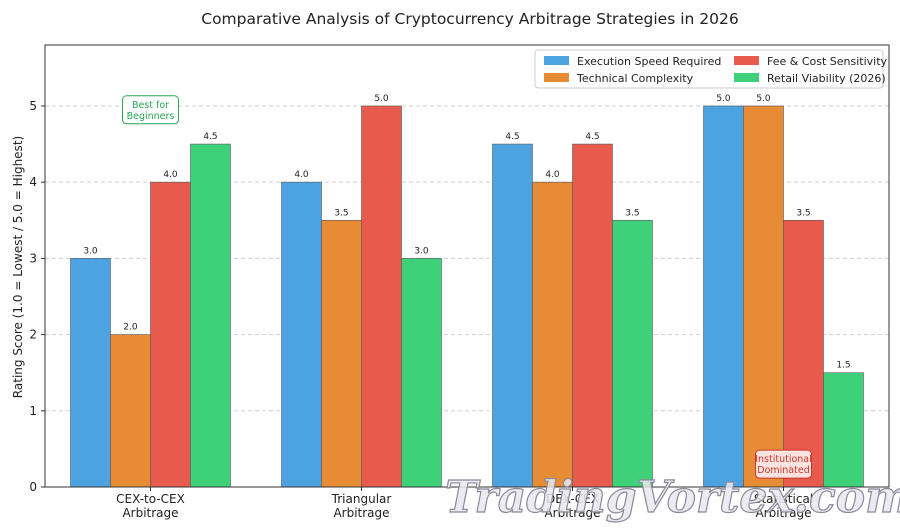  What do you see at coordinates (33, 411) in the screenshot?
I see `y-tick-label: 1` at bounding box center [33, 411].